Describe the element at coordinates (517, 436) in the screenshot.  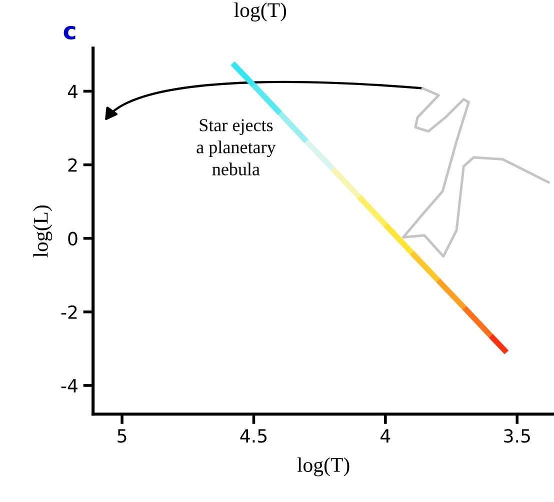
I see `x-tick-label: 3.5` at that location.